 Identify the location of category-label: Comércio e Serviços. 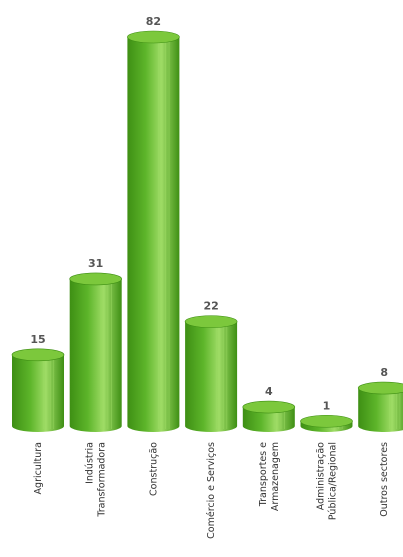
(211, 490).